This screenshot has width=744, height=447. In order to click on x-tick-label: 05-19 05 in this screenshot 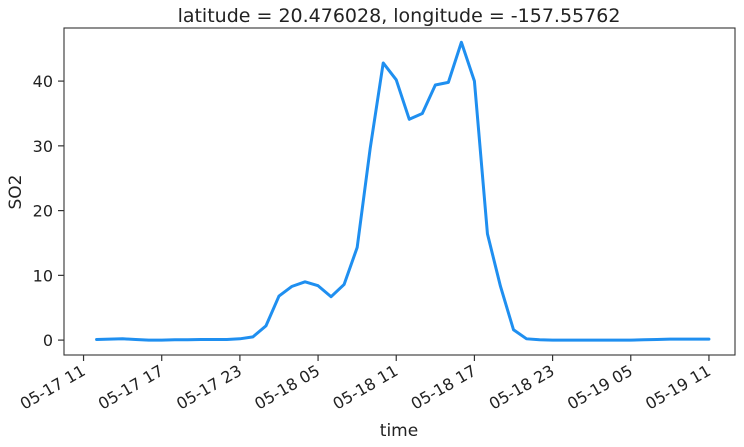, I will do `click(600, 387)`.